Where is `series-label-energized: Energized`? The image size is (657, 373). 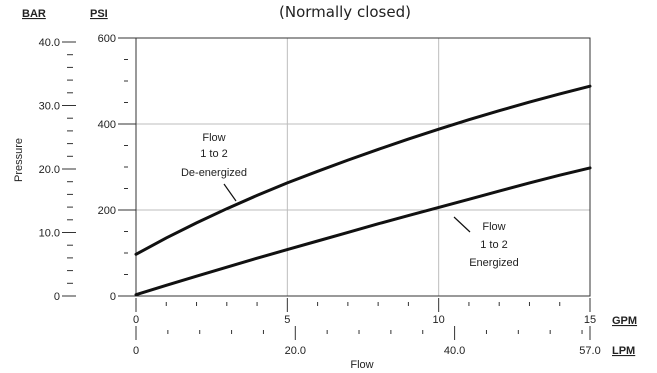 series-label-energized: Energized is located at coordinates (494, 263).